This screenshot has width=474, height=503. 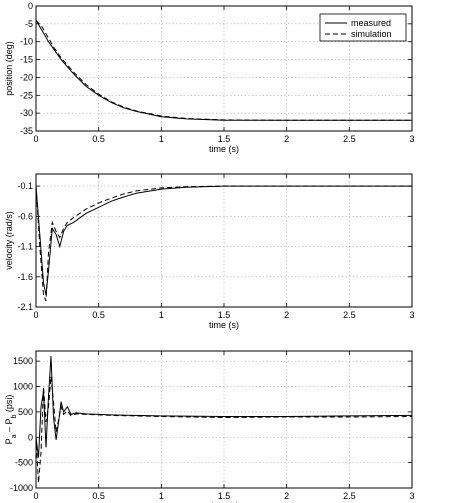 I want to click on y-tick-label: -35, so click(x=26, y=131).